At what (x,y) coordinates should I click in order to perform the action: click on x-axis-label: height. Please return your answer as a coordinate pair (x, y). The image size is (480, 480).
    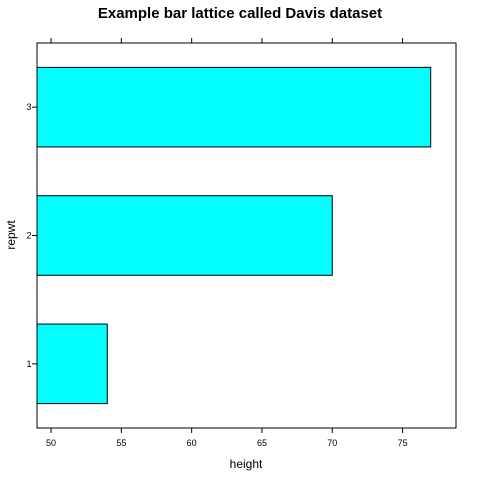
    Looking at the image, I should click on (246, 464).